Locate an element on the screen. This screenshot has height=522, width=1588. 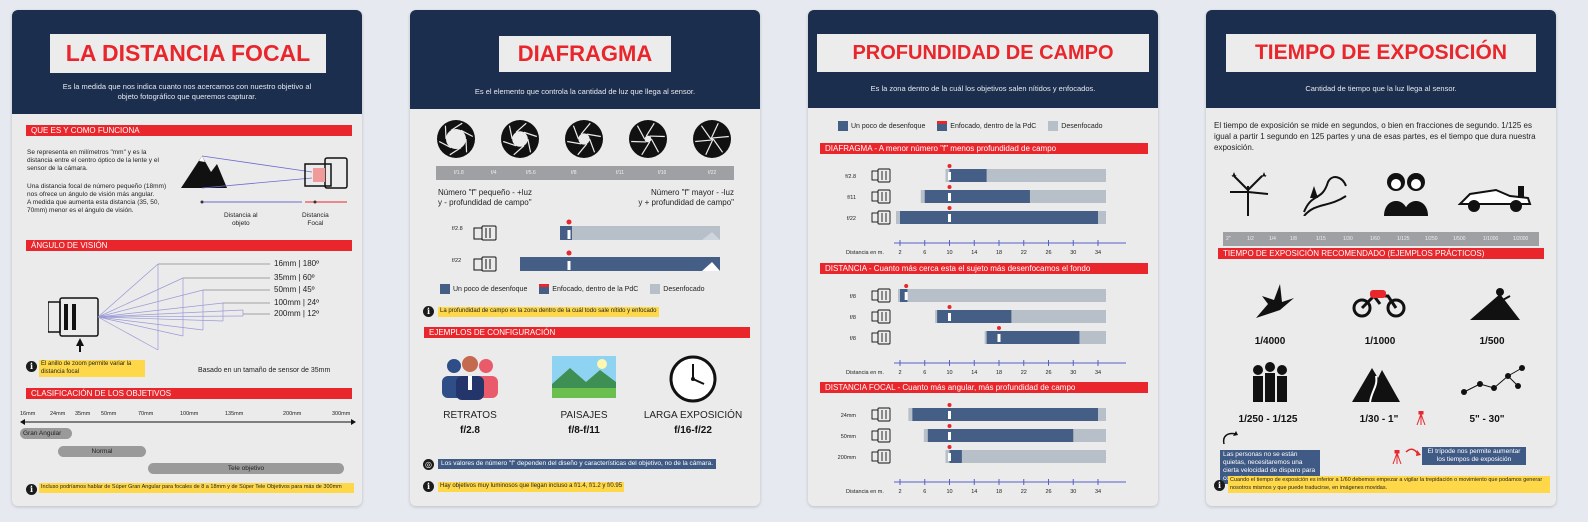
shutter-label: 2" is located at coordinates (1228, 239).